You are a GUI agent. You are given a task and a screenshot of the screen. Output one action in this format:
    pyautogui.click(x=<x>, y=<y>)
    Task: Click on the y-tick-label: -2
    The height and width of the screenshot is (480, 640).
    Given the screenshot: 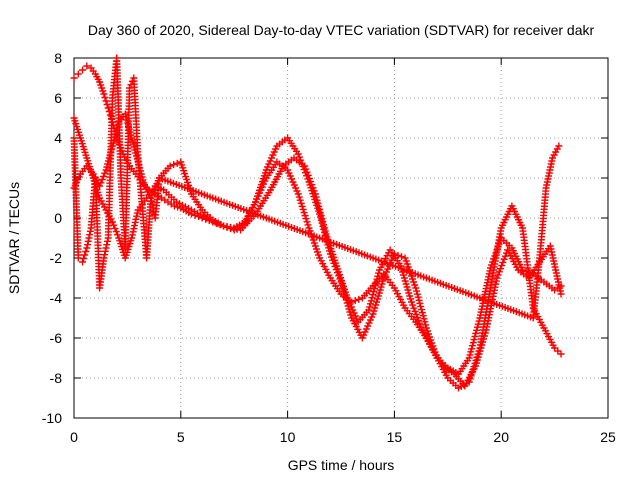 What is the action you would take?
    pyautogui.click(x=56, y=258)
    